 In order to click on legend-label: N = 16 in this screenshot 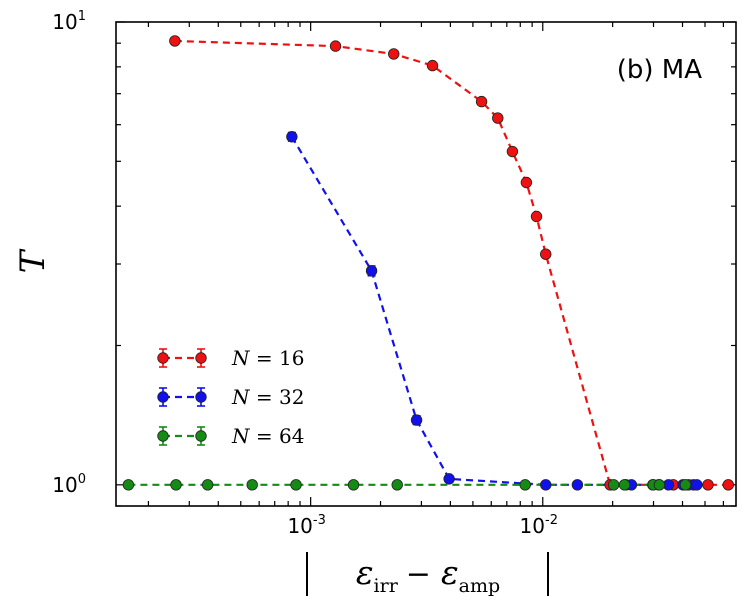, I will do `click(267, 358)`.